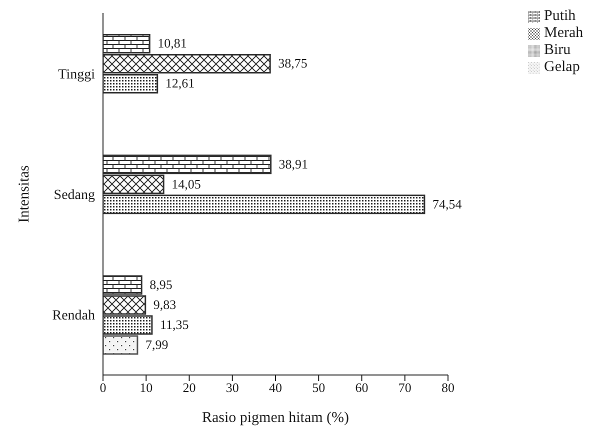 The image size is (611, 448). I want to click on x-tick-label: 30, so click(232, 388).